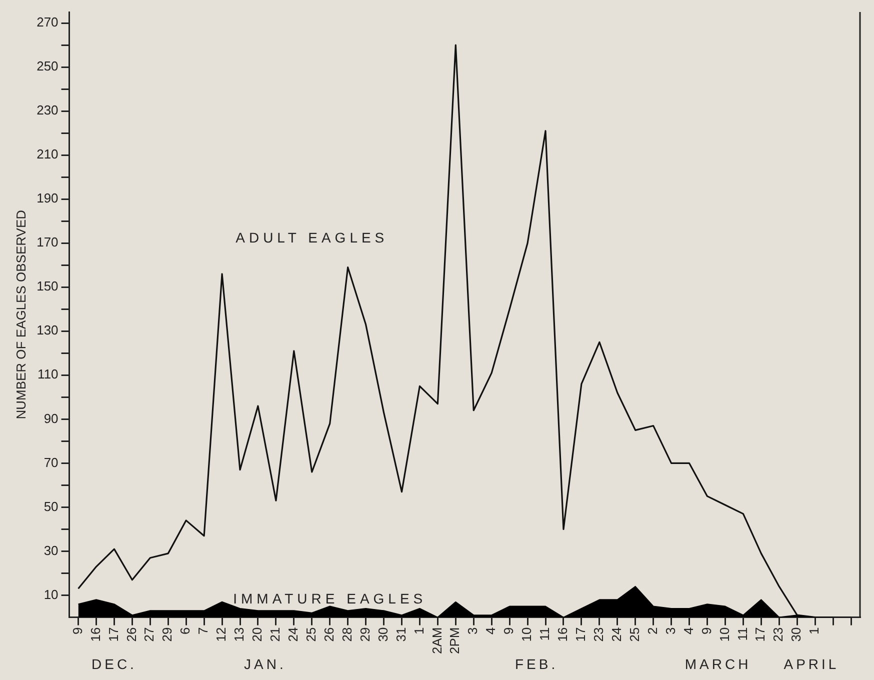 This screenshot has height=680, width=874. Describe the element at coordinates (265, 664) in the screenshot. I see `text: JAN.` at that location.